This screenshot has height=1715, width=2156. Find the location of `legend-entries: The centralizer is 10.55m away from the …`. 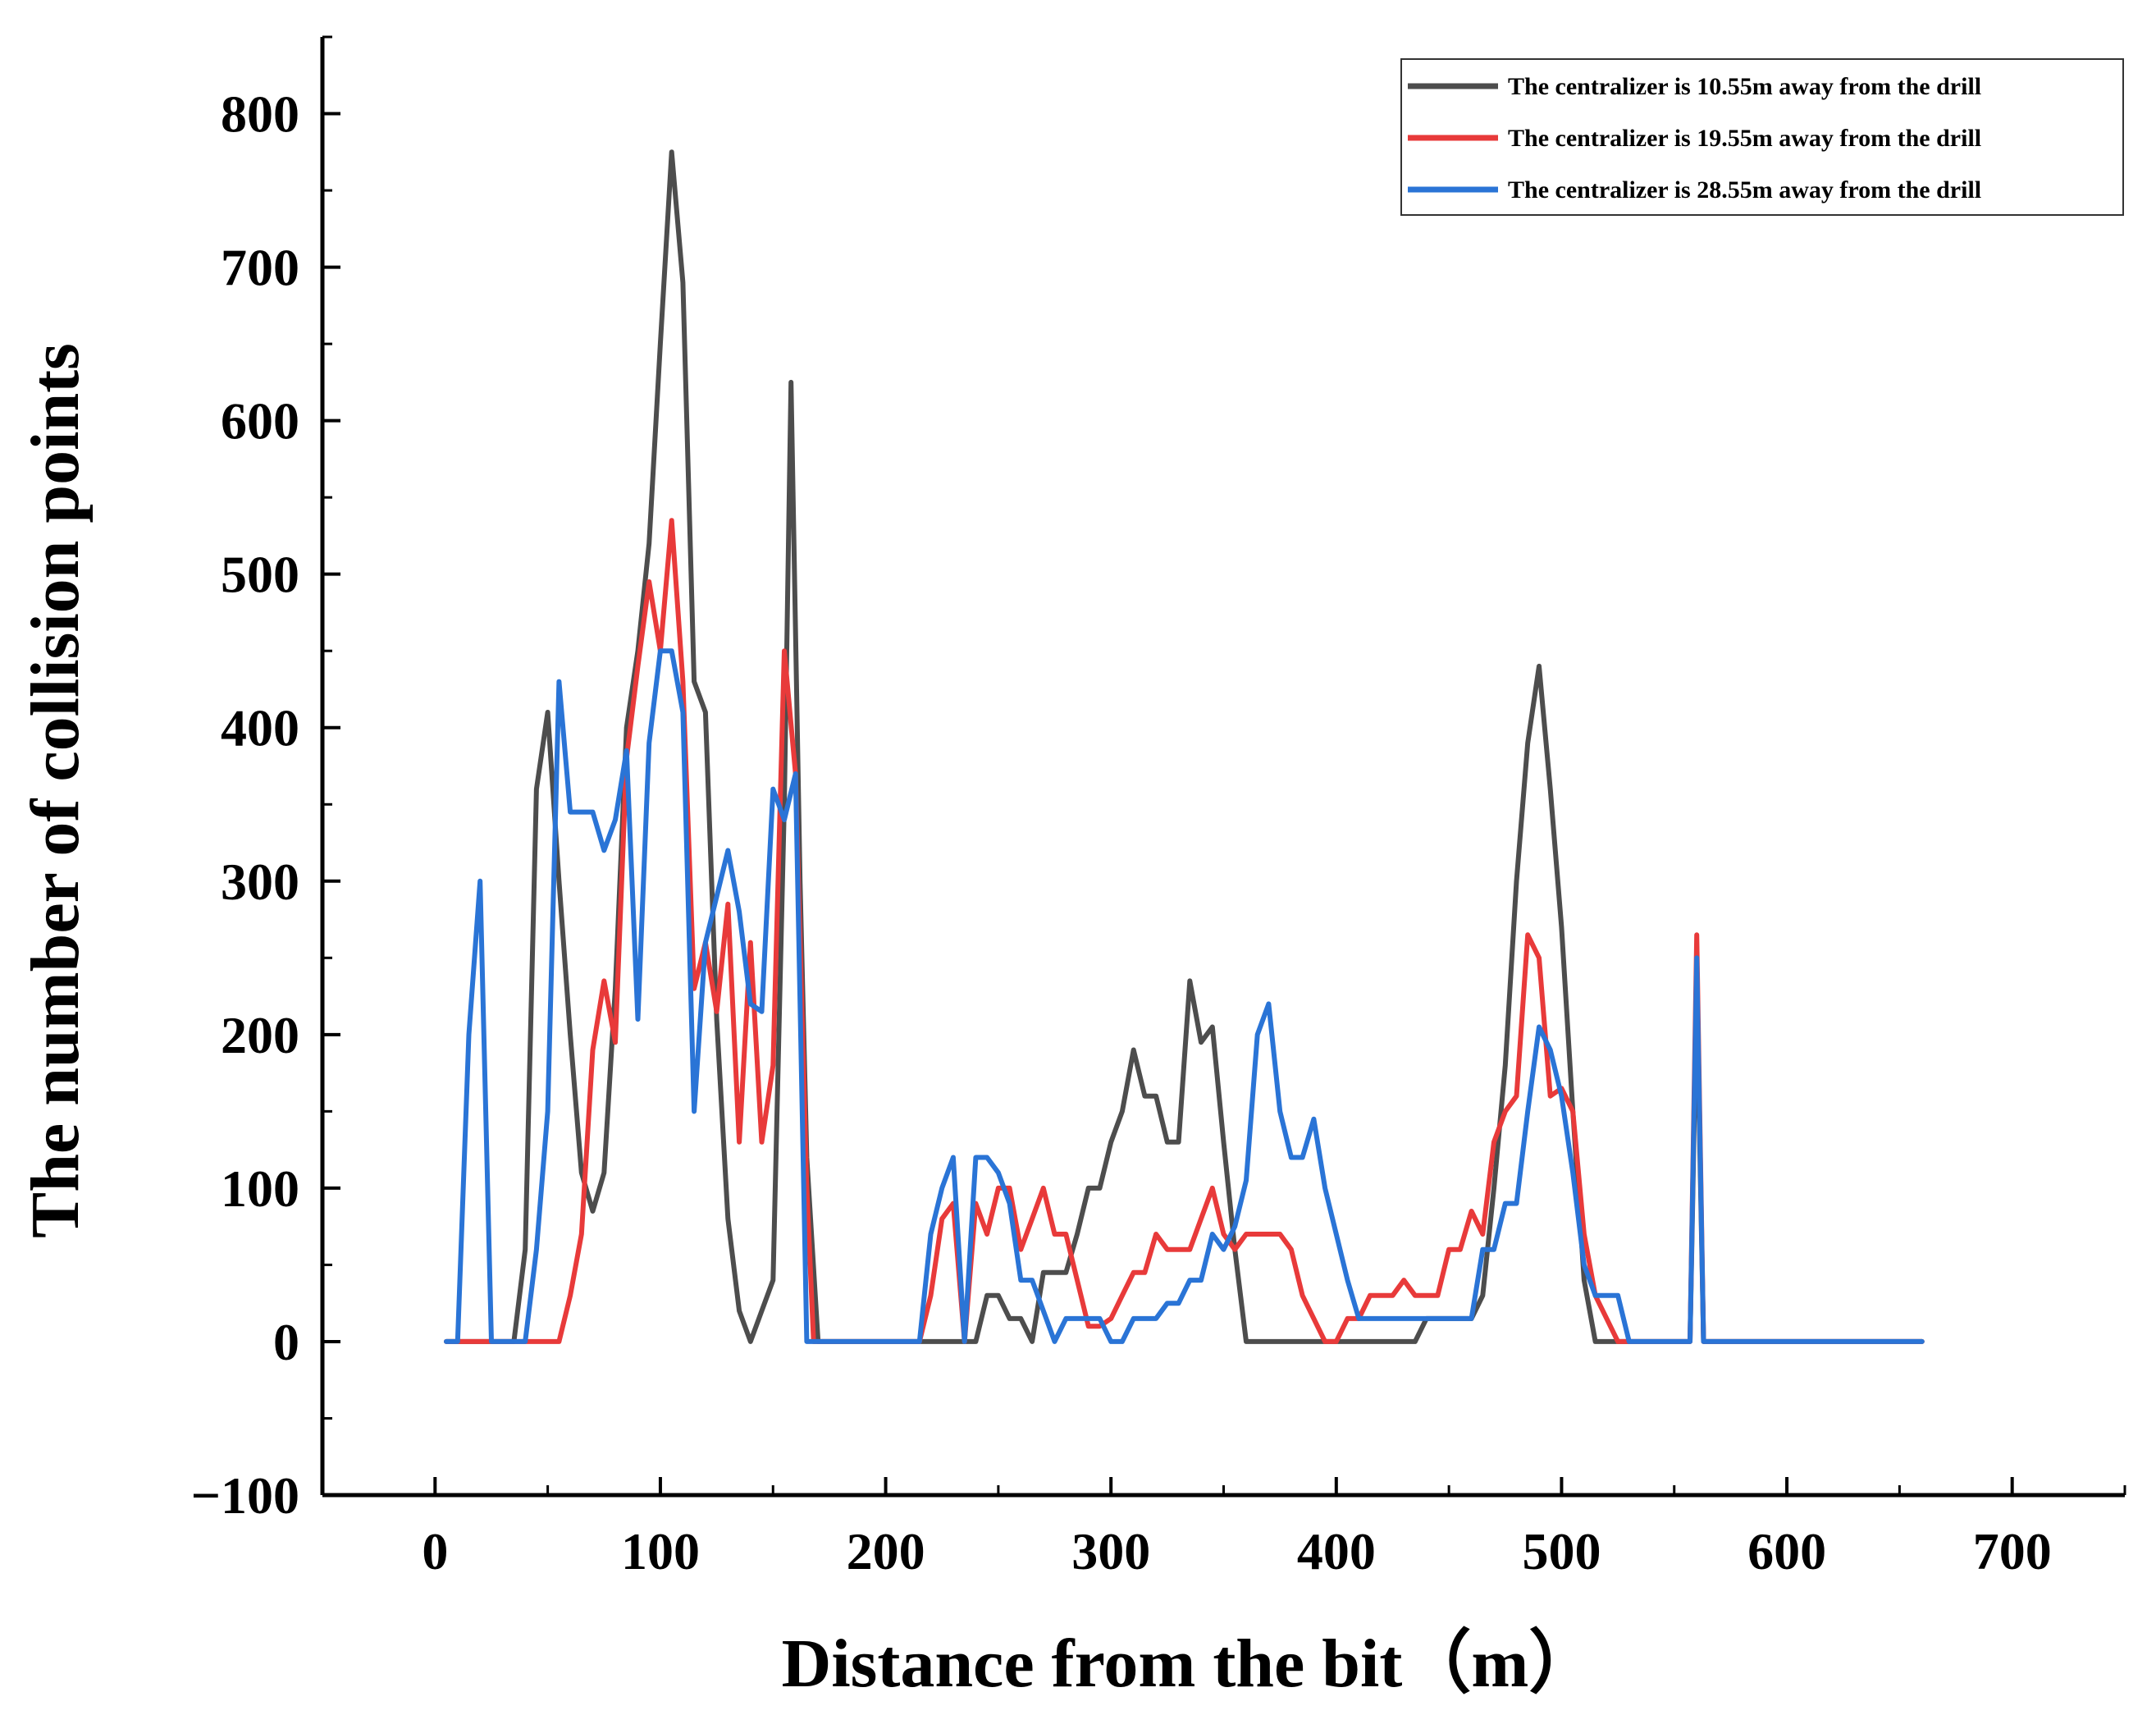

legend-entries: The centralizer is 10.55m away from the … is located at coordinates (1694, 138).